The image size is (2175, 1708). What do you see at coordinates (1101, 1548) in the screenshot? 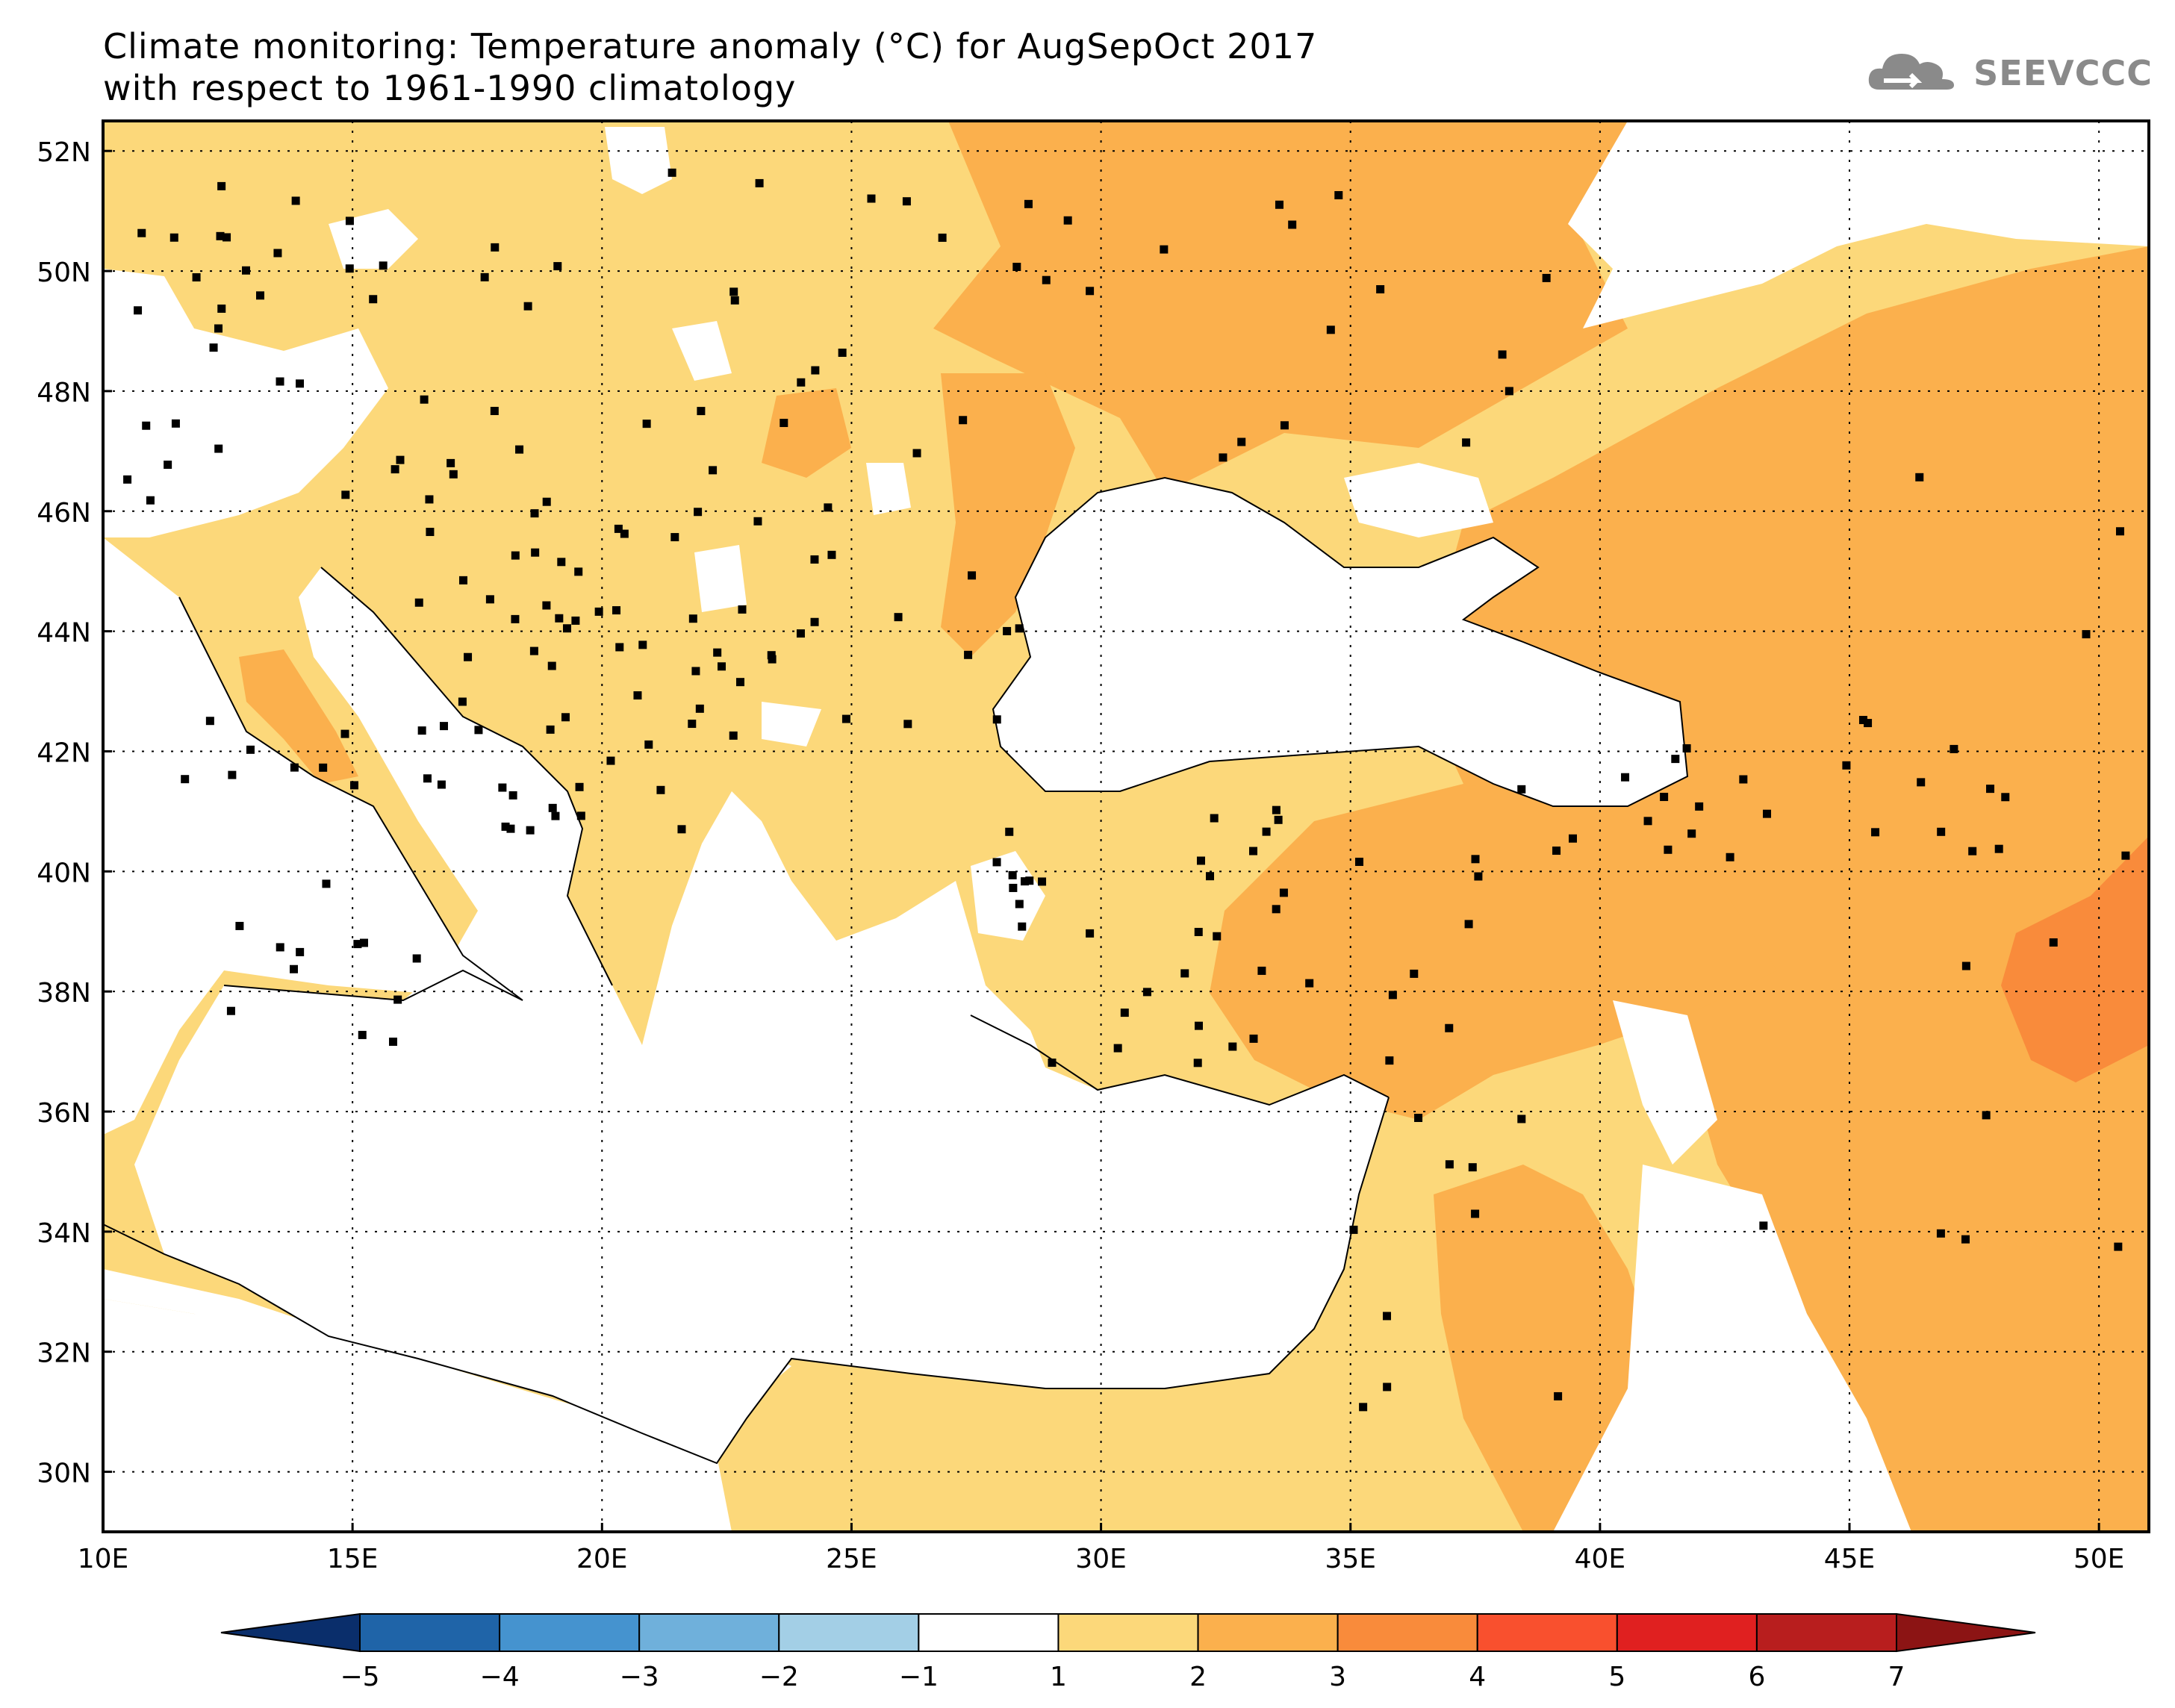
I see `longitude-labels: 10E 15E 20E 25E 30E 35E 40E 45E 50E` at bounding box center [1101, 1548].